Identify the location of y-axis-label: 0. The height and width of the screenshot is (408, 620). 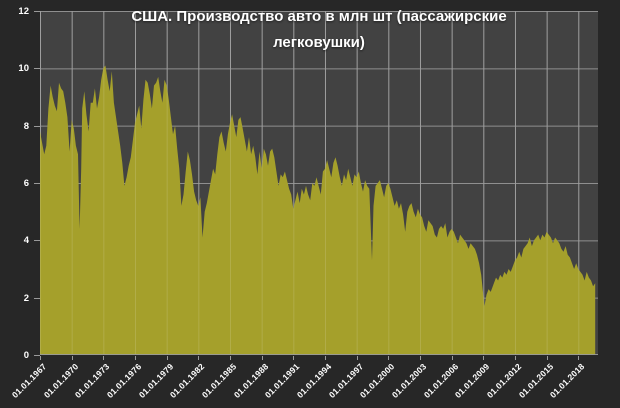
(26, 355).